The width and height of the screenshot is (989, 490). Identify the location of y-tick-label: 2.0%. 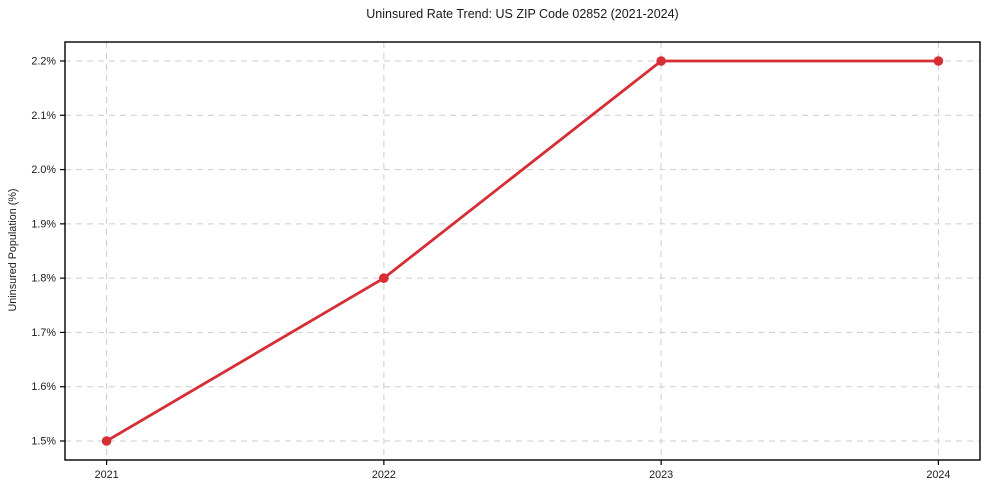
(43, 170).